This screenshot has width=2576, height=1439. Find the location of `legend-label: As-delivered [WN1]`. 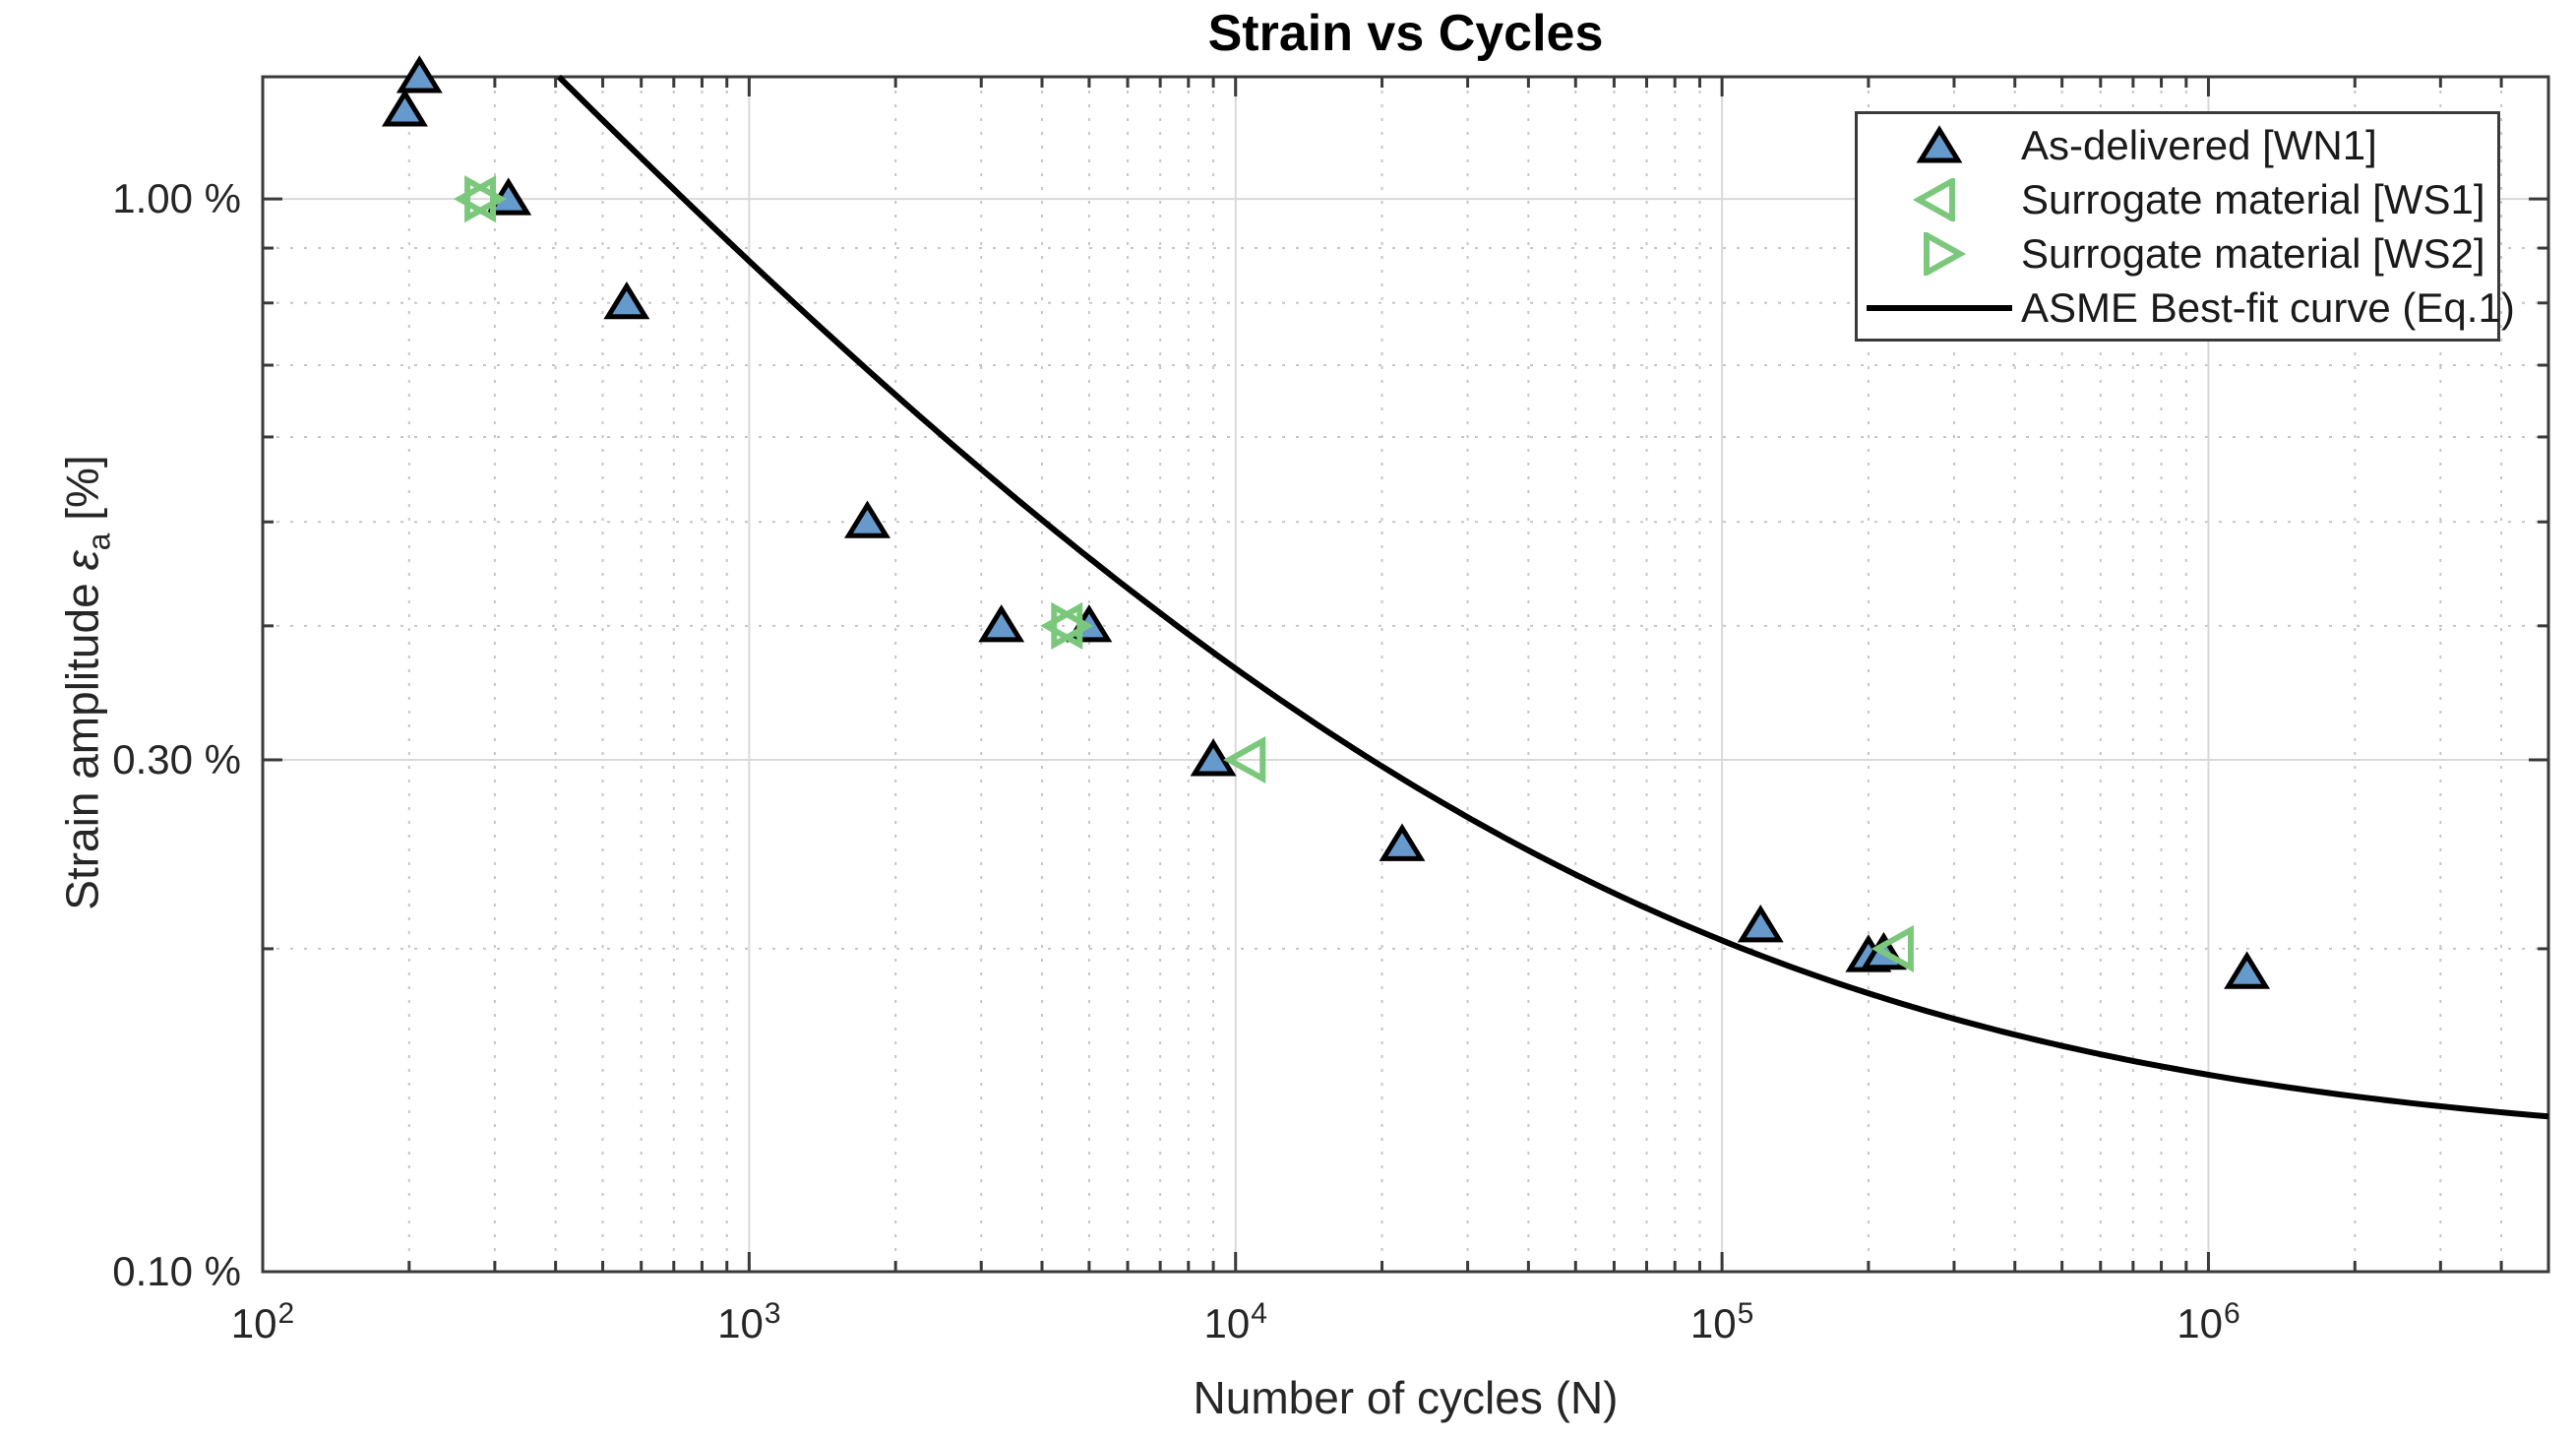

legend-label: As-delivered [WN1] is located at coordinates (2199, 144).